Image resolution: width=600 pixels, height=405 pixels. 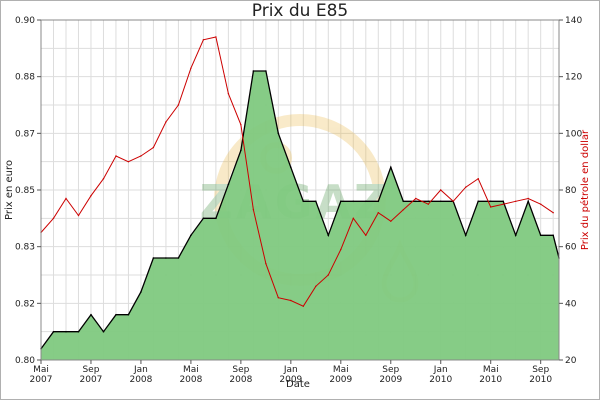 I want to click on left-tick-label: 0.83, so click(x=25, y=248).